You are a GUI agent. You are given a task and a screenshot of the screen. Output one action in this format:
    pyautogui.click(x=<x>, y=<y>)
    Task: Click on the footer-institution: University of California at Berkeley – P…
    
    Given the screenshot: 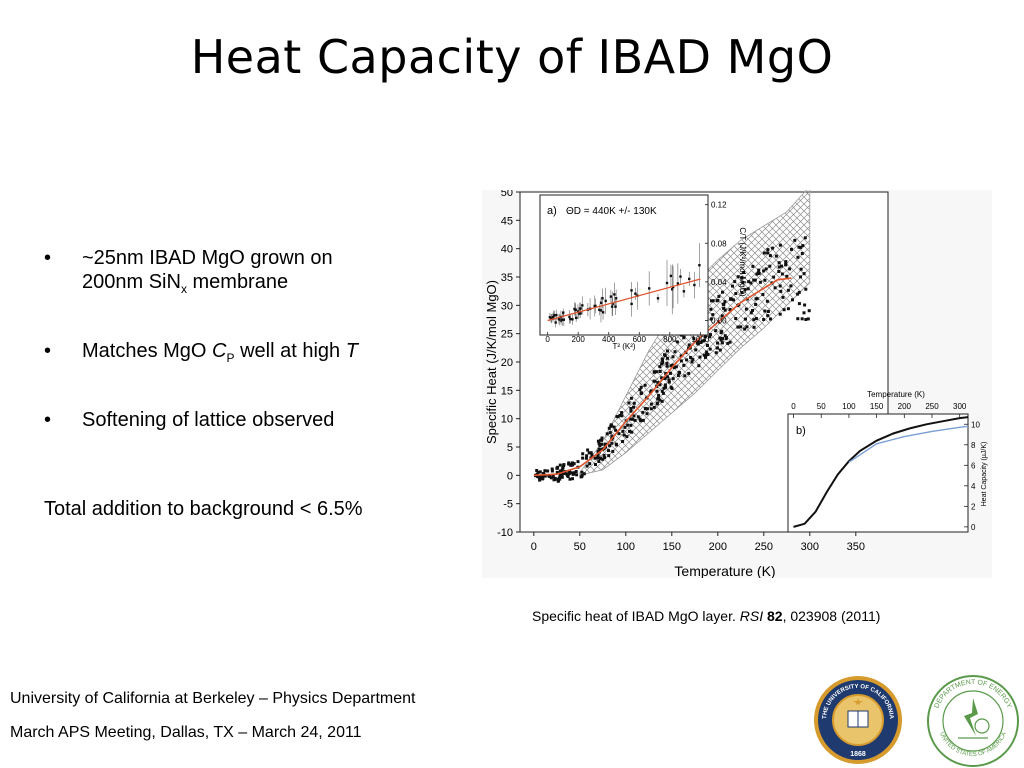 What is the action you would take?
    pyautogui.click(x=213, y=698)
    